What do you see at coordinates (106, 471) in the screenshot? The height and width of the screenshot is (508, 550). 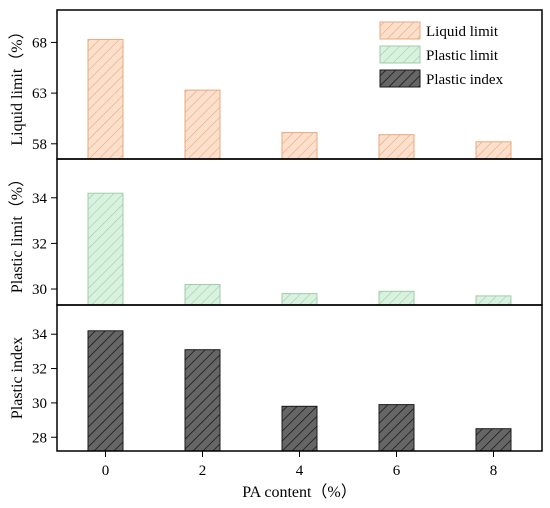 I see `x-tick-label-0: 0` at bounding box center [106, 471].